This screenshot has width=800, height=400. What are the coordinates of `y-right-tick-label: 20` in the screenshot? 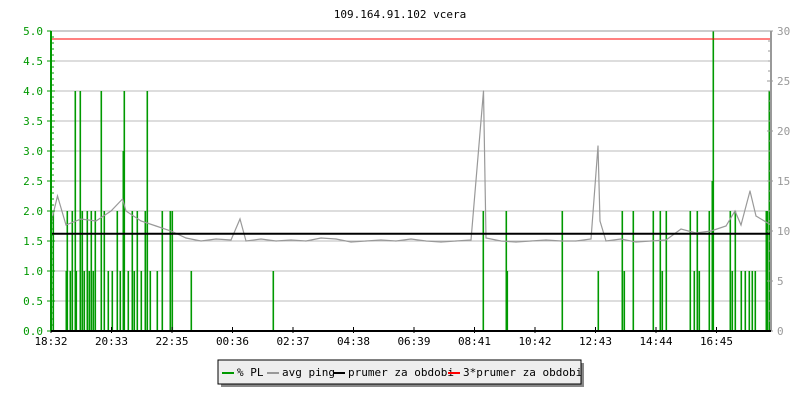 It's located at (783, 131).